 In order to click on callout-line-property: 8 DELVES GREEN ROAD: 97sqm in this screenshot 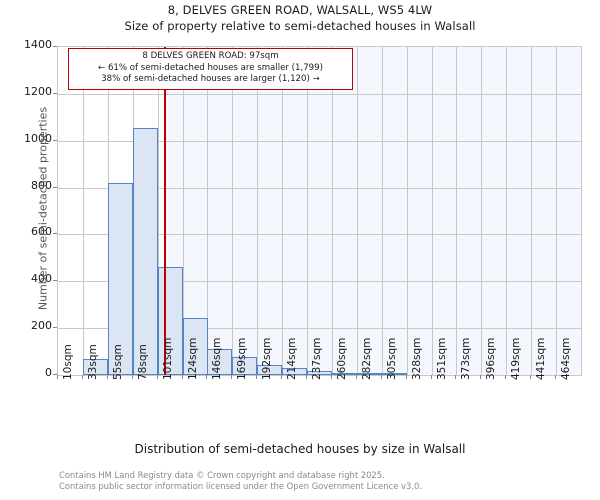, I will do `click(210, 56)`.